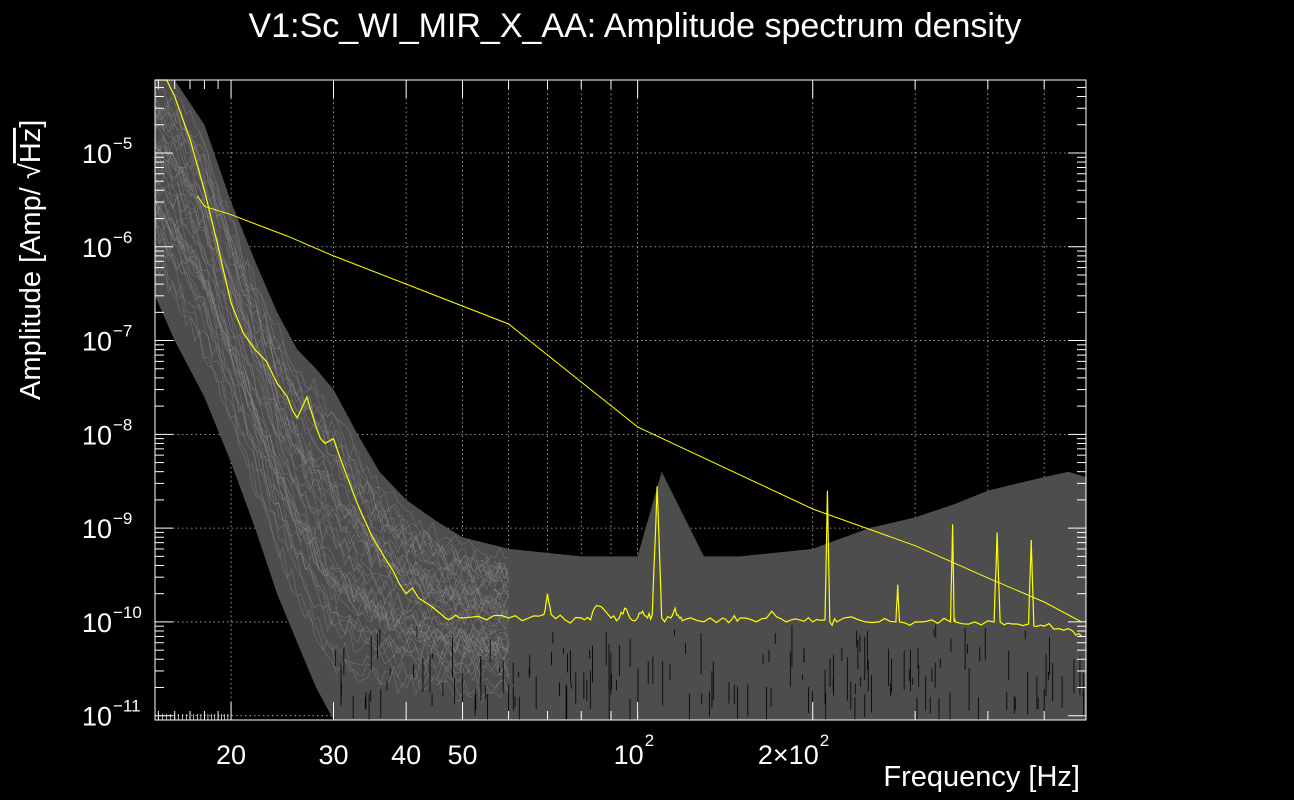 Image resolution: width=1294 pixels, height=800 pixels. I want to click on y-axis-label-suffix: ], so click(31, 124).